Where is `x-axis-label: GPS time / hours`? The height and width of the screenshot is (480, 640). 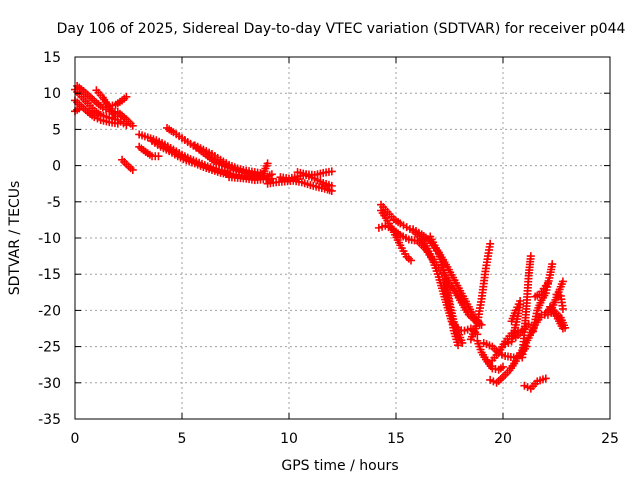 x-axis-label: GPS time / hours is located at coordinates (339, 466).